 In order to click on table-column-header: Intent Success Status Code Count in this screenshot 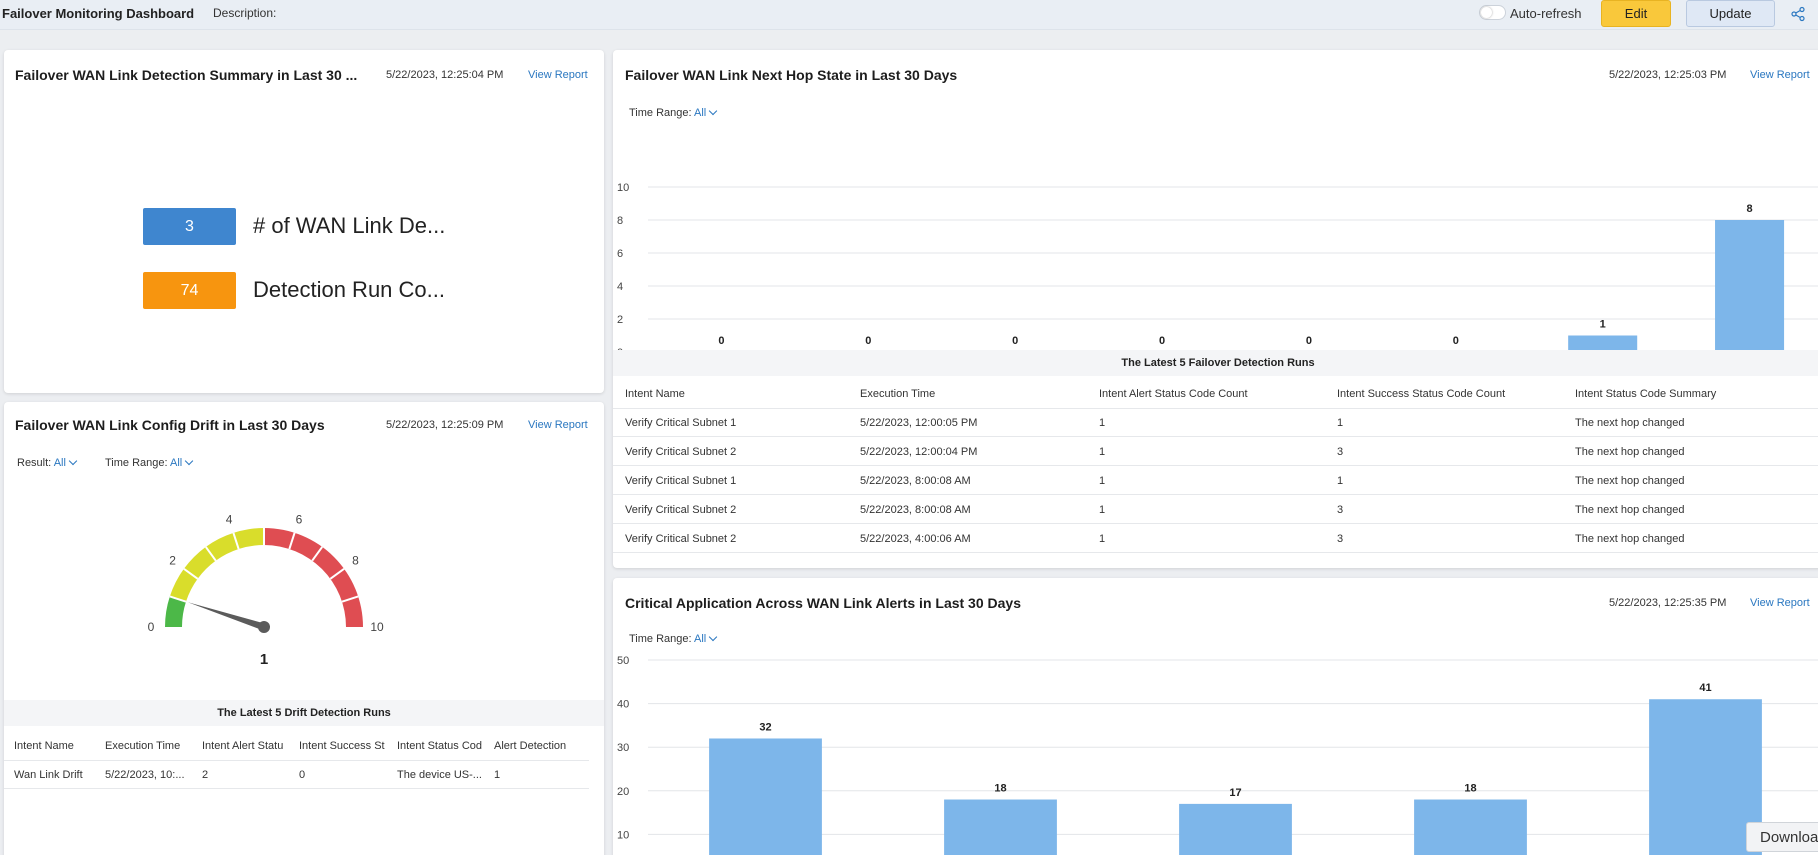, I will do `click(1421, 394)`.